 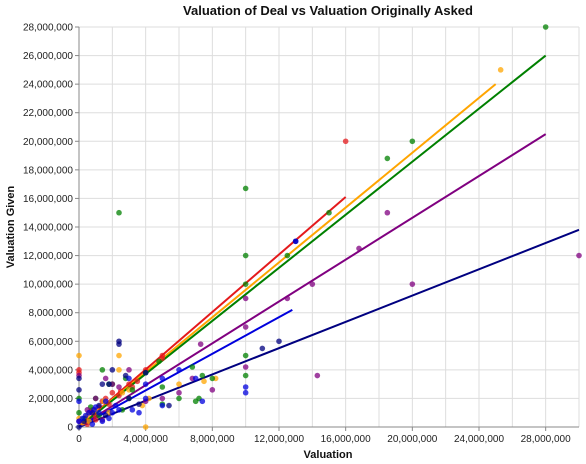 I want to click on y-tick-label: 8,000,000, so click(x=51, y=313).